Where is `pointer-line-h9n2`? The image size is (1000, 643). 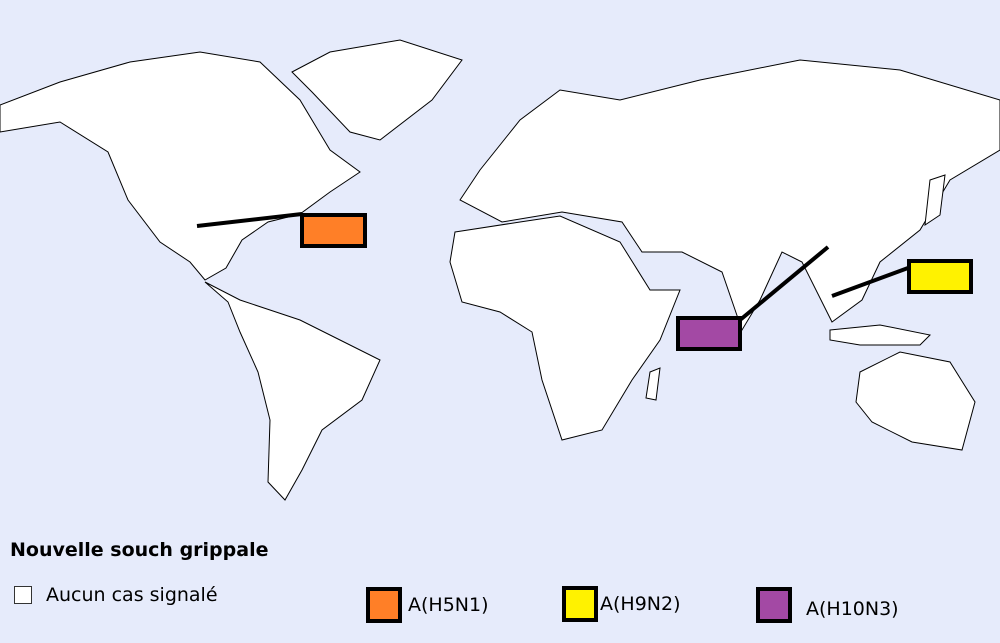
pointer-line-h9n2 is located at coordinates (870, 282).